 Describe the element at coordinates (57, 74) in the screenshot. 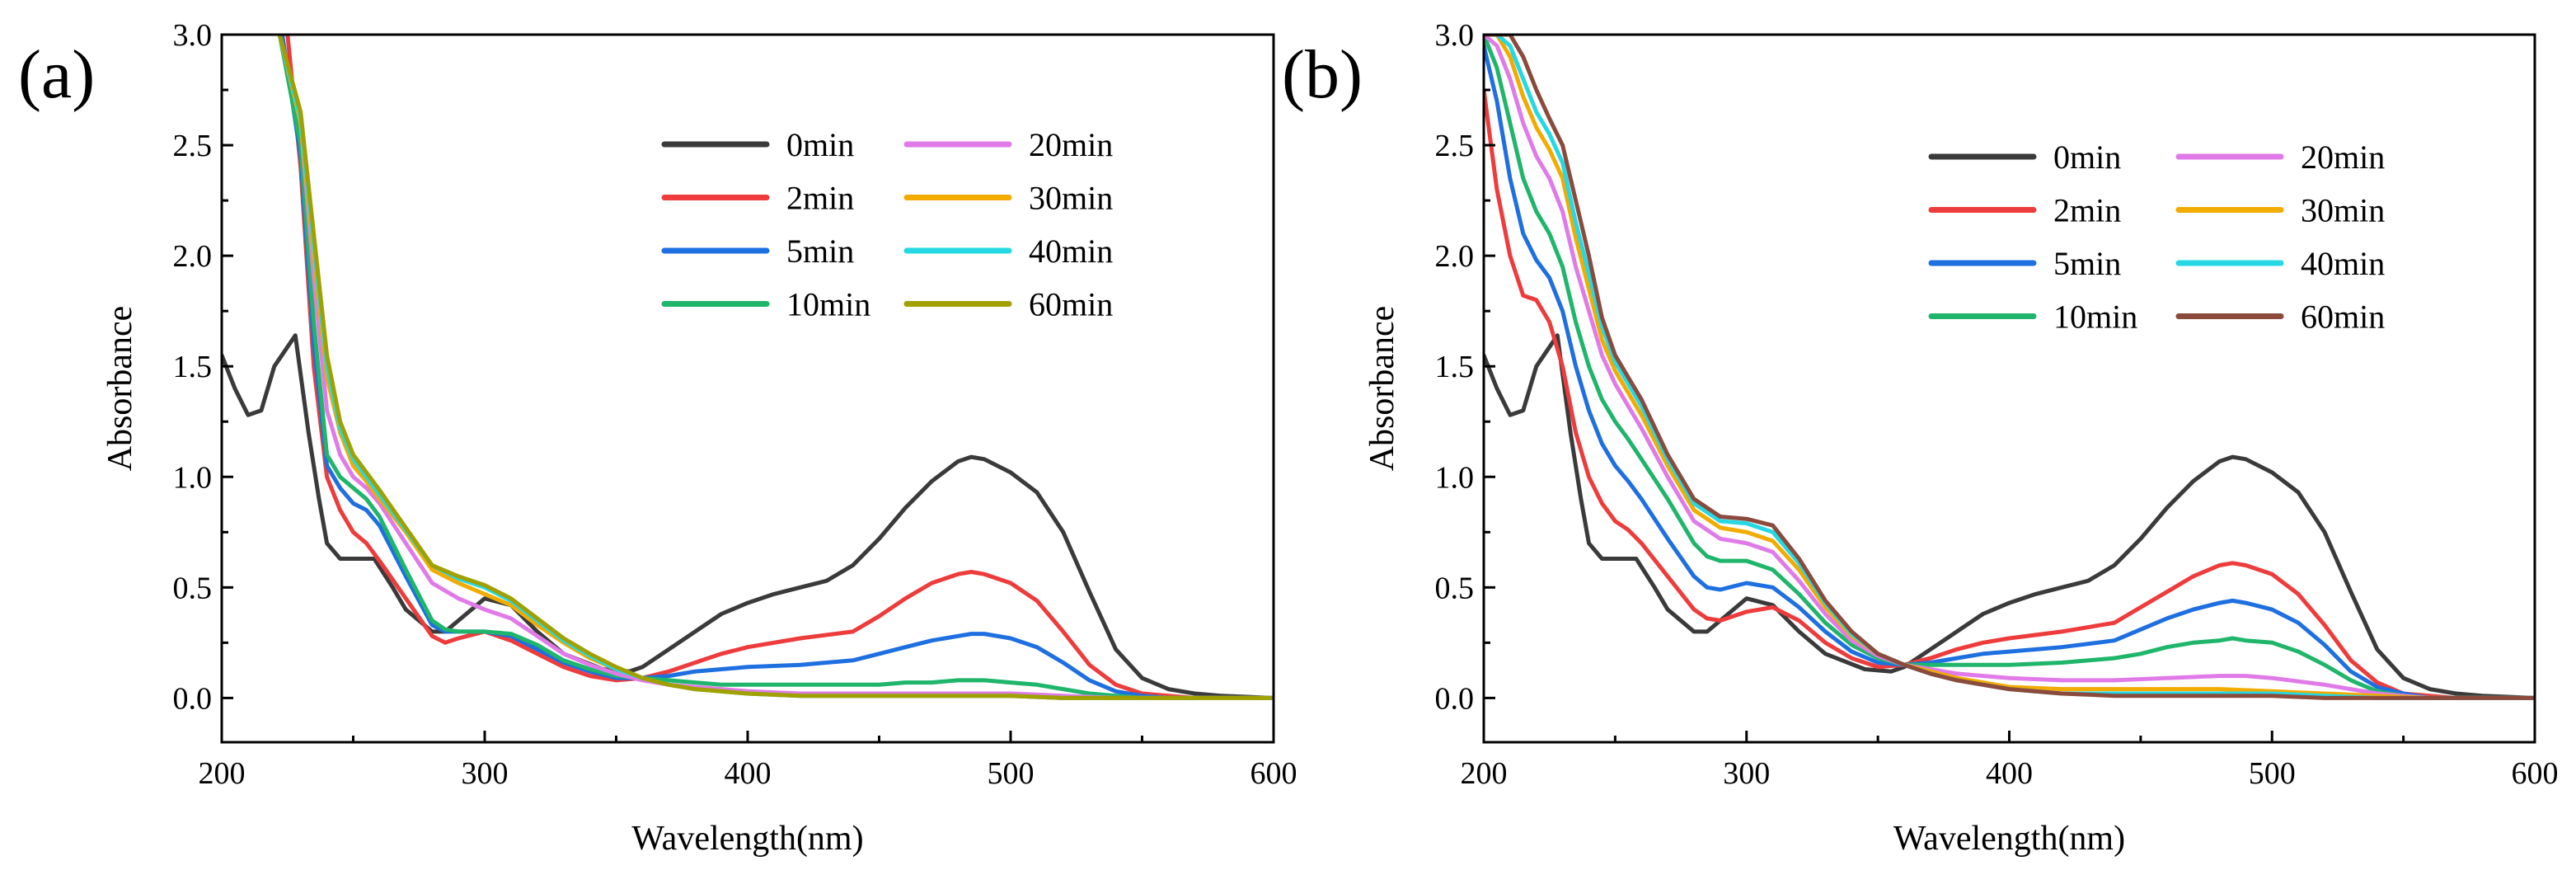

I see `panel-label: (a)` at that location.